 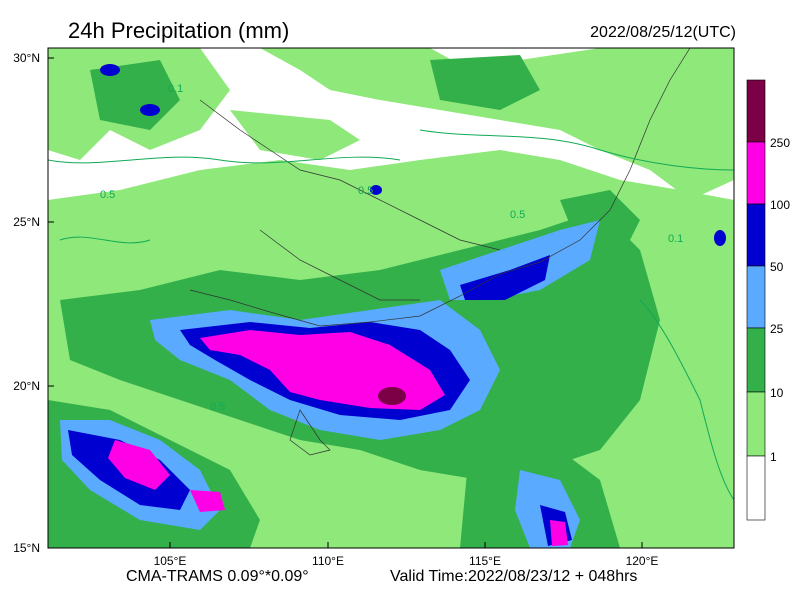 I want to click on valid-time-label: Valid Time:2022/08/23/12 + 048hrs, so click(x=514, y=576).